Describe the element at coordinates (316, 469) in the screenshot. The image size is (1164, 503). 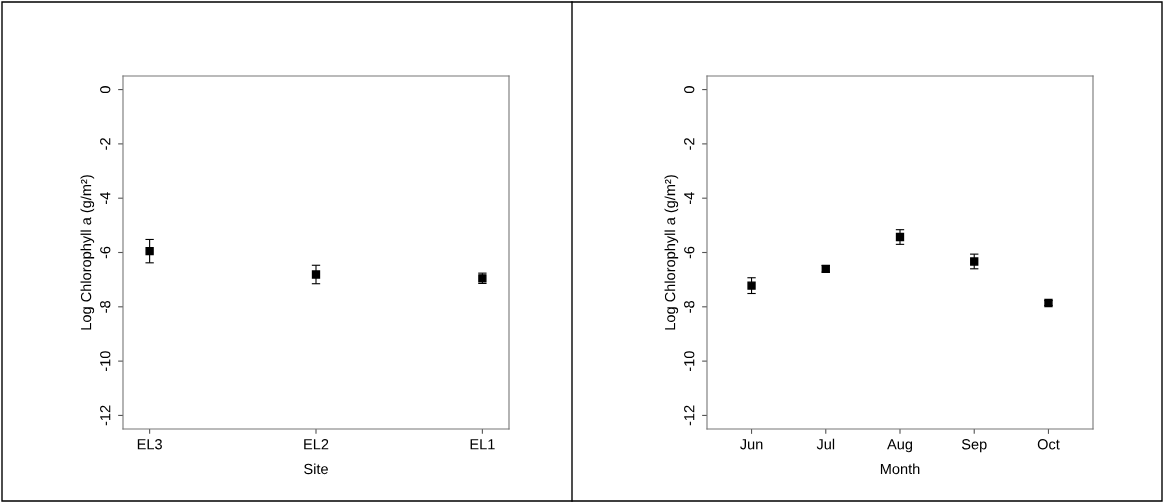
I see `x-axis-title: Site` at that location.